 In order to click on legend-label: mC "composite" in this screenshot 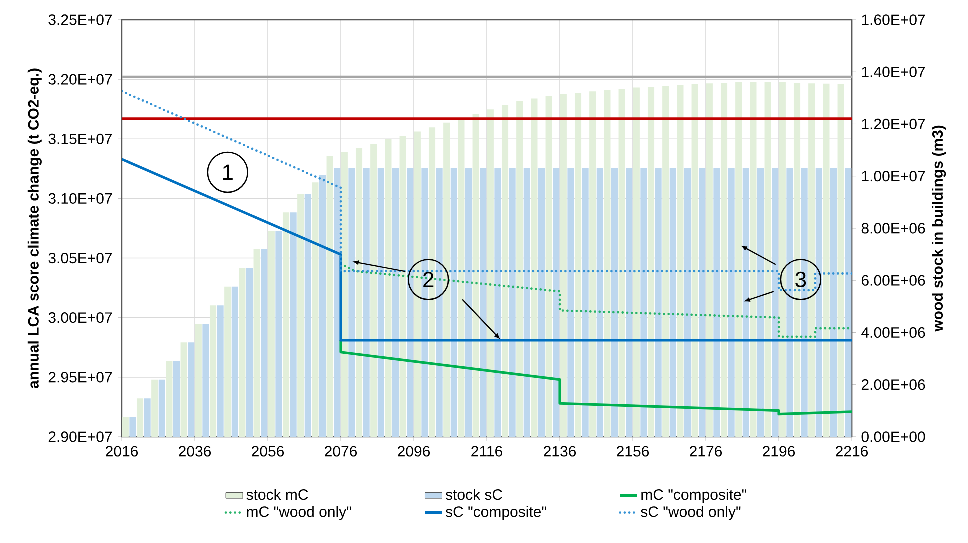, I will do `click(694, 496)`.